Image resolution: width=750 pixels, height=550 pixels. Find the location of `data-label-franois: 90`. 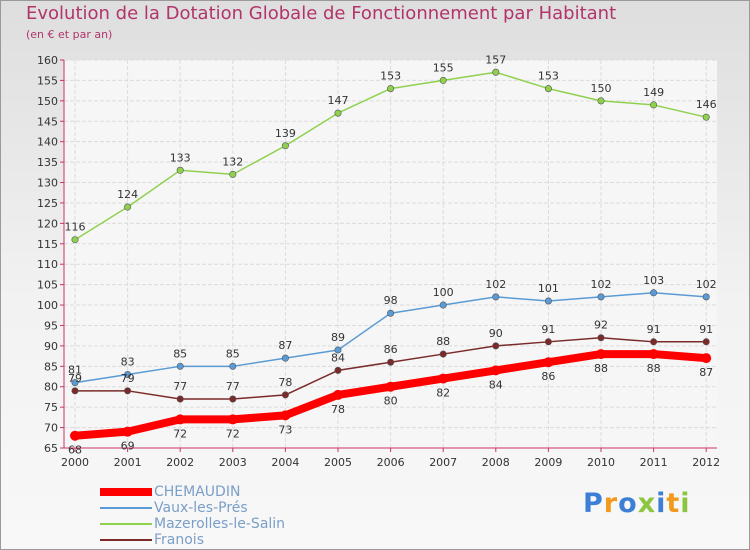

data-label-franois: 90 is located at coordinates (496, 333).